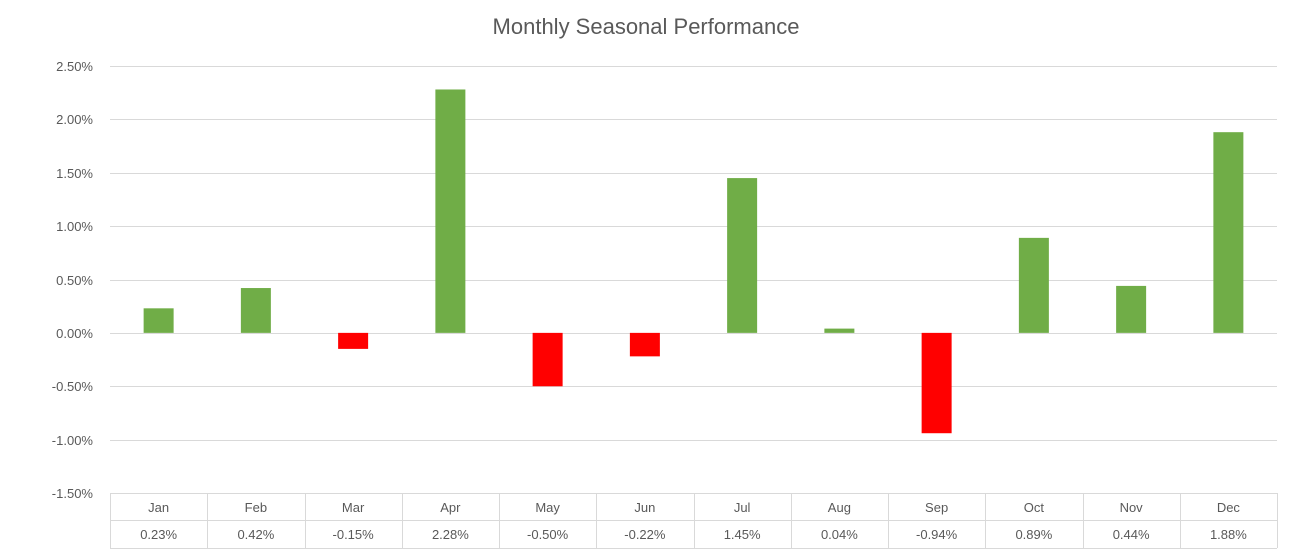  Describe the element at coordinates (839, 534) in the screenshot. I see `table-value-cell: 0.04%` at that location.